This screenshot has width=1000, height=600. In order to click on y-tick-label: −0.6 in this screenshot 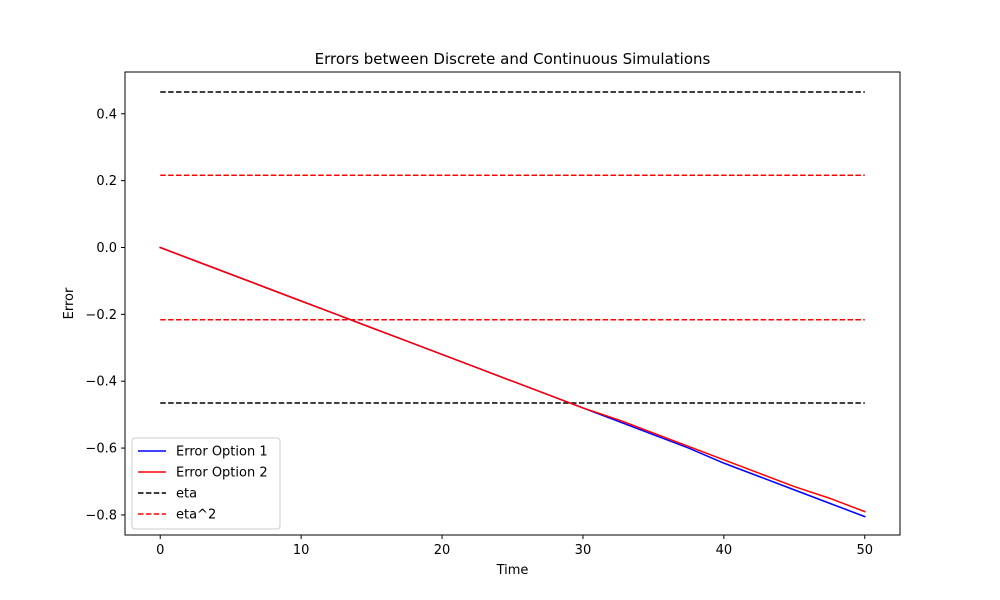, I will do `click(101, 449)`.